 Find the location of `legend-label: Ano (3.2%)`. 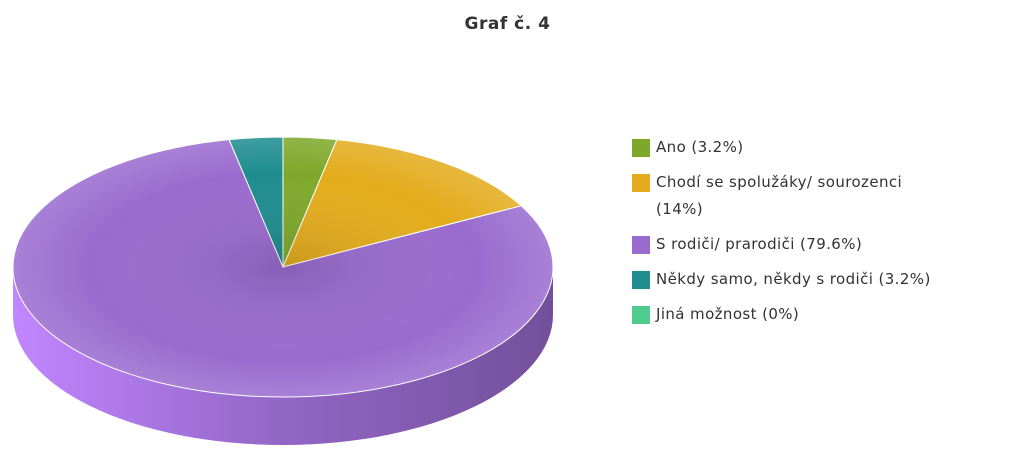

legend-label: Ano (3.2%) is located at coordinates (700, 147).